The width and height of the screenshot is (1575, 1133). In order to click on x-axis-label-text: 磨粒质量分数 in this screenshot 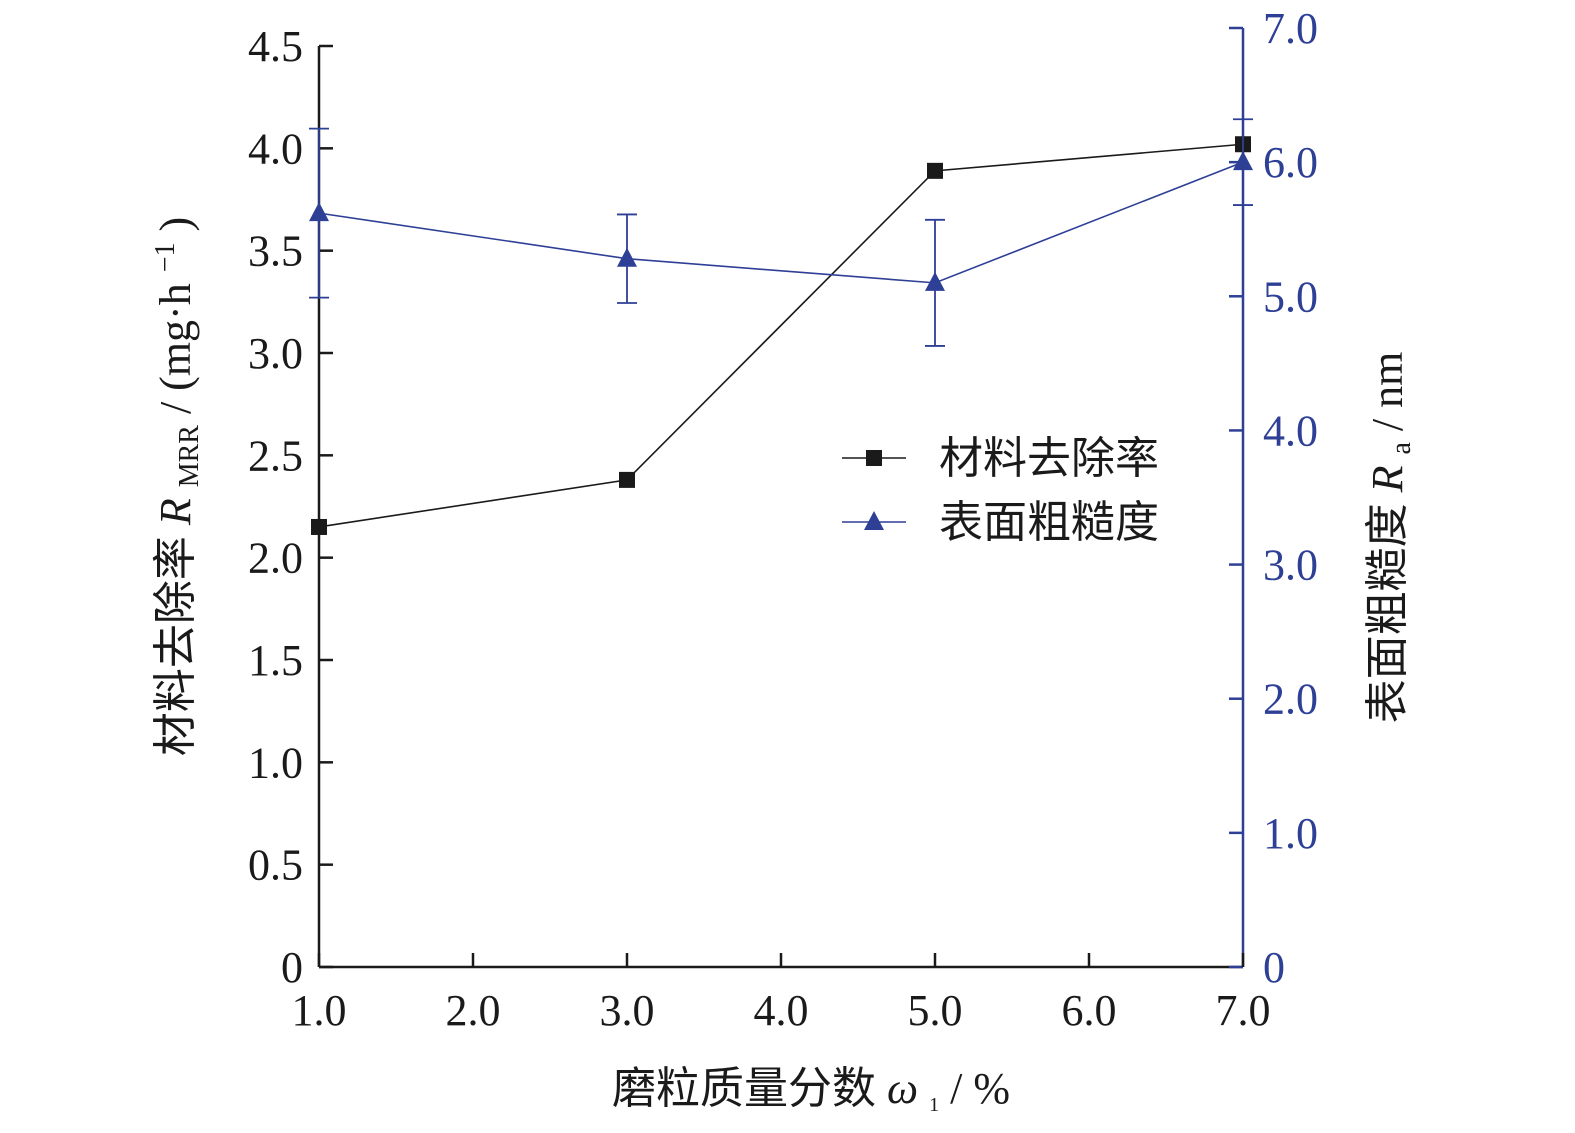, I will do `click(744, 1088)`.